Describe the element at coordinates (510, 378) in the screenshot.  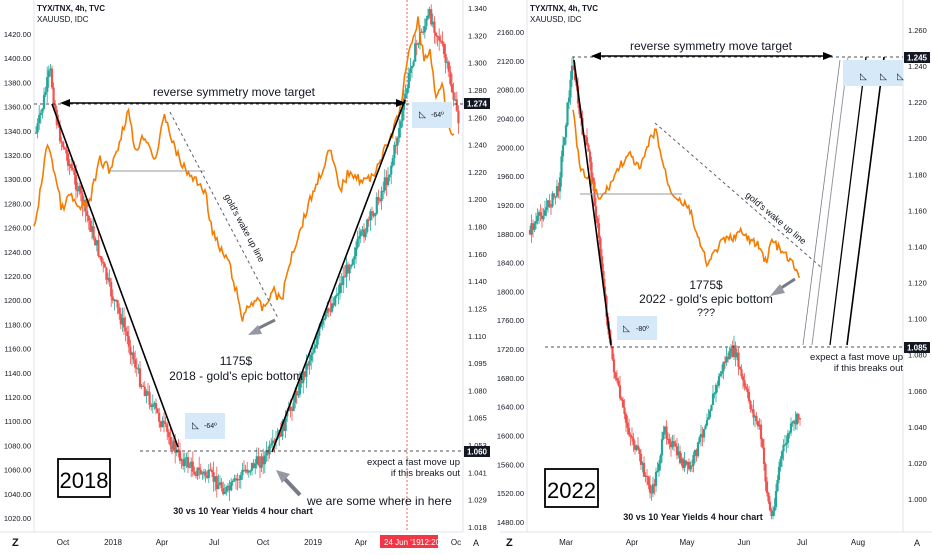
I see `axis-tick-label: 1680.00` at that location.